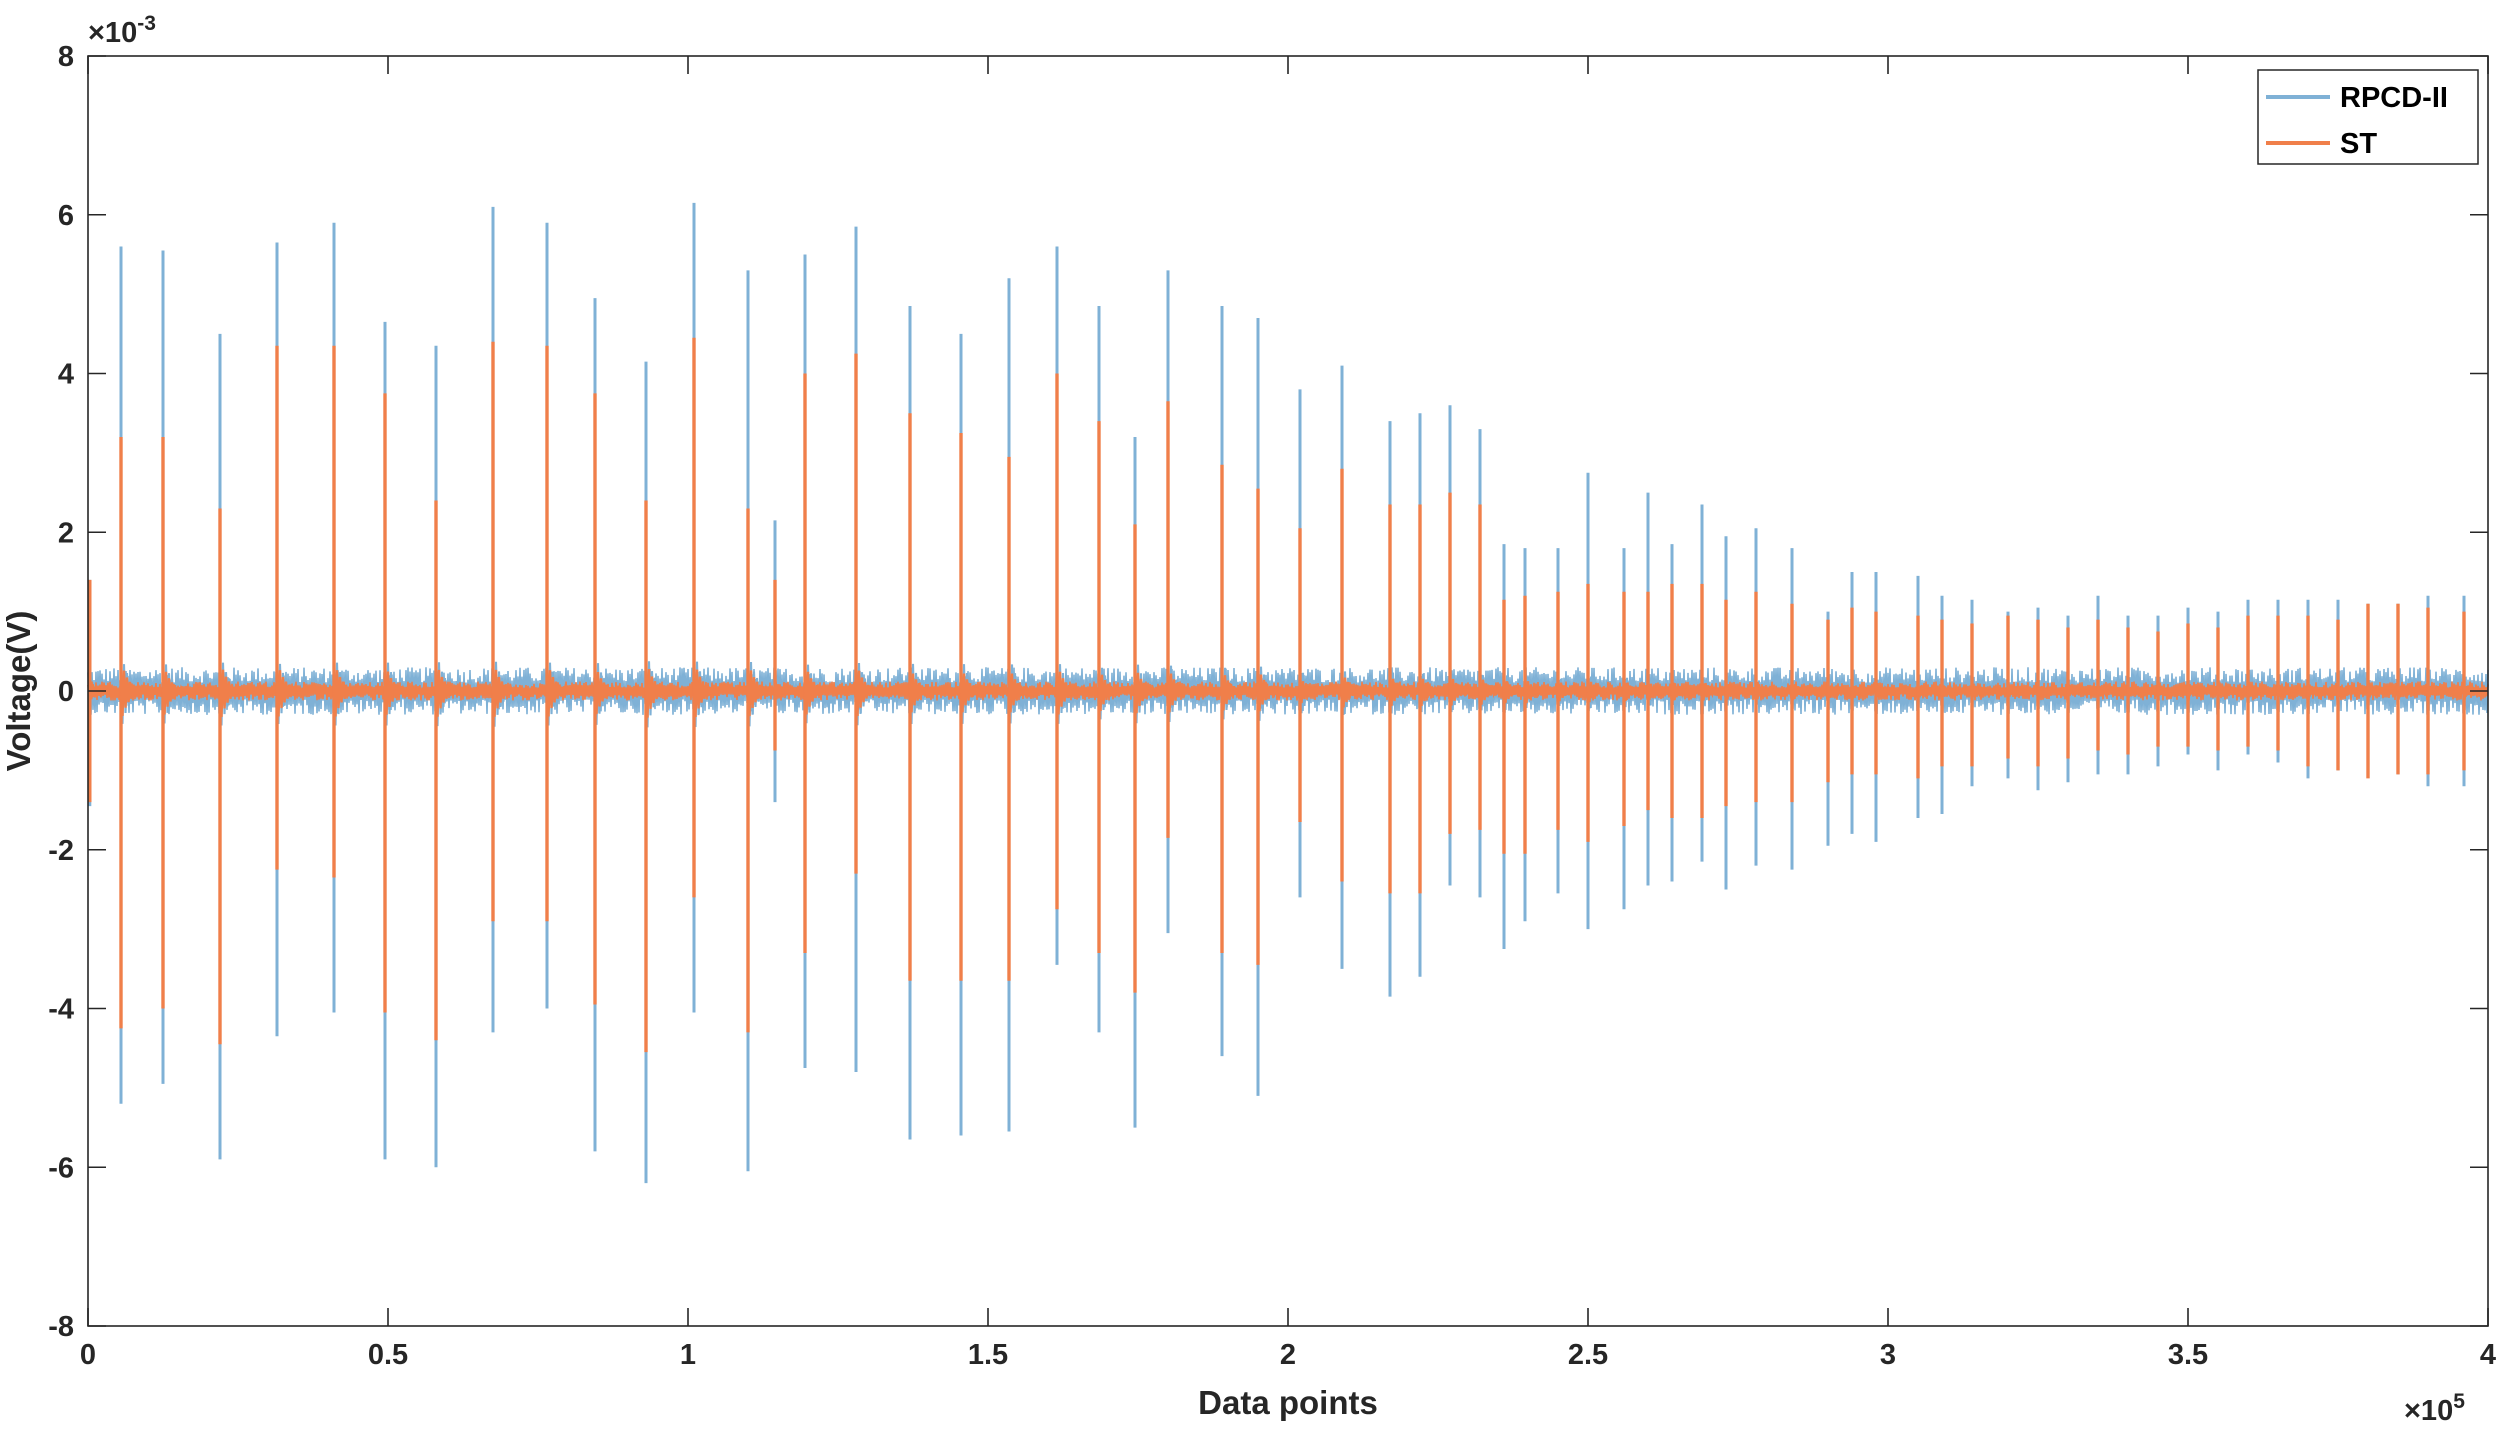 This screenshot has width=2500, height=1429. Describe the element at coordinates (18, 691) in the screenshot. I see `y-axis-title: Voltage(V)` at that location.